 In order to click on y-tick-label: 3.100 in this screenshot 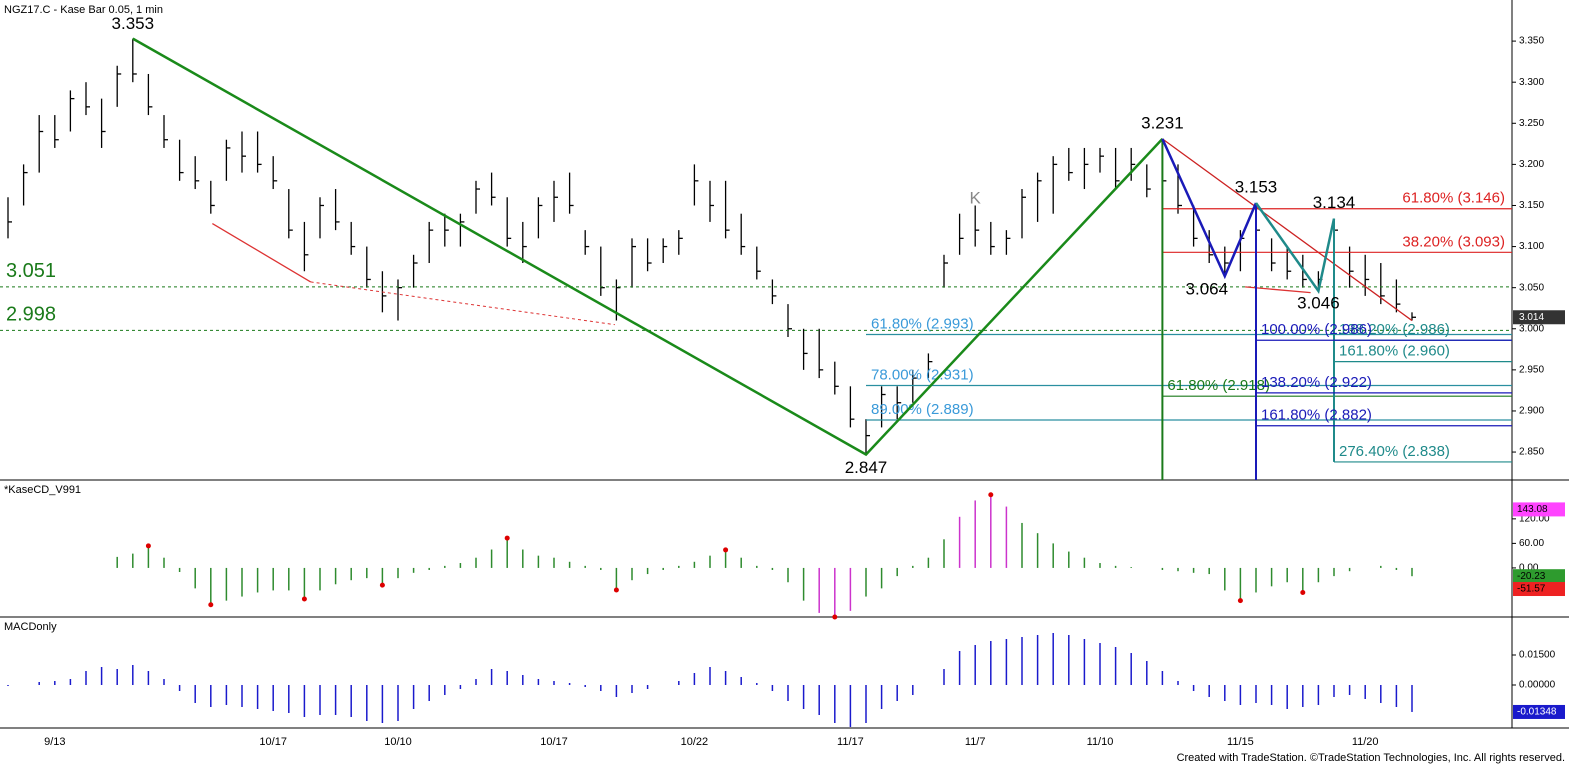, I will do `click(1531, 246)`.